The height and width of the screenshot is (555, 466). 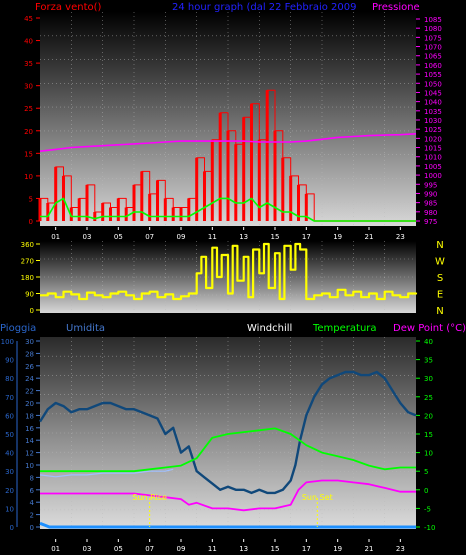 What do you see at coordinates (149, 549) in the screenshot?
I see `hour-tick-label: 07` at bounding box center [149, 549].